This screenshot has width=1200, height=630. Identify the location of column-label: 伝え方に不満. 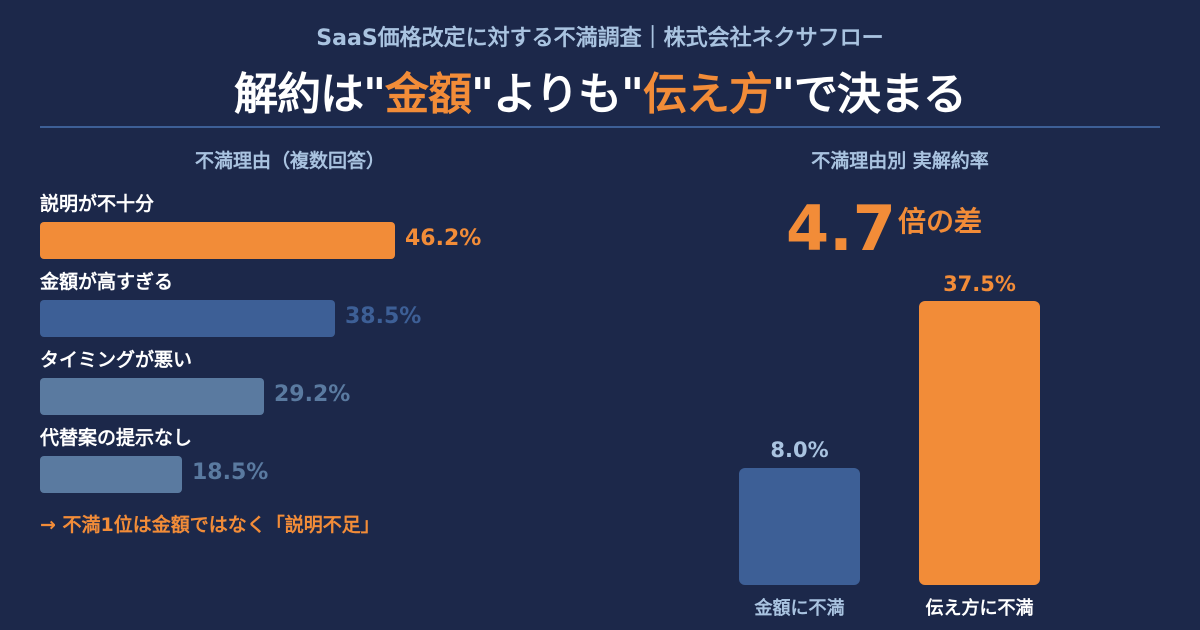
(979, 608).